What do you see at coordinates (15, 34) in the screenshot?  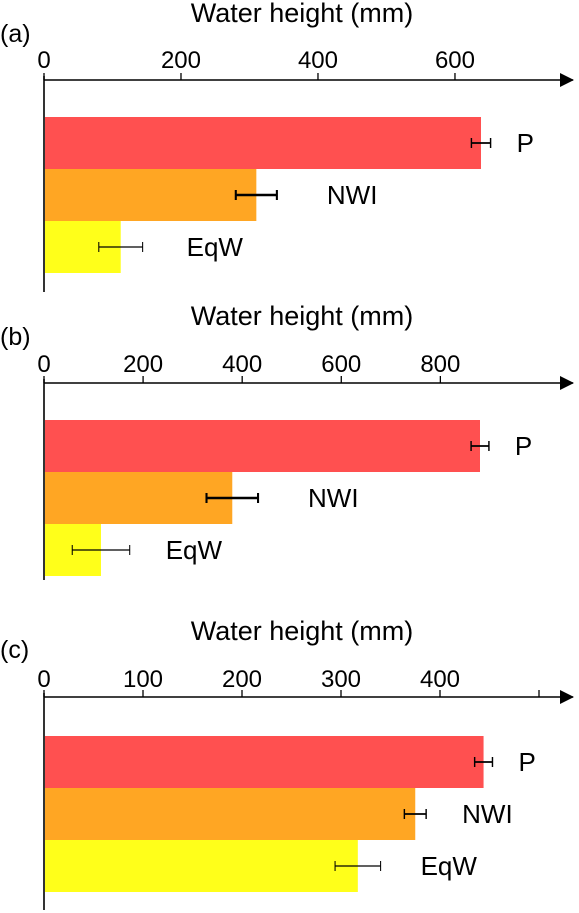 I see `panel-label: (a)` at bounding box center [15, 34].